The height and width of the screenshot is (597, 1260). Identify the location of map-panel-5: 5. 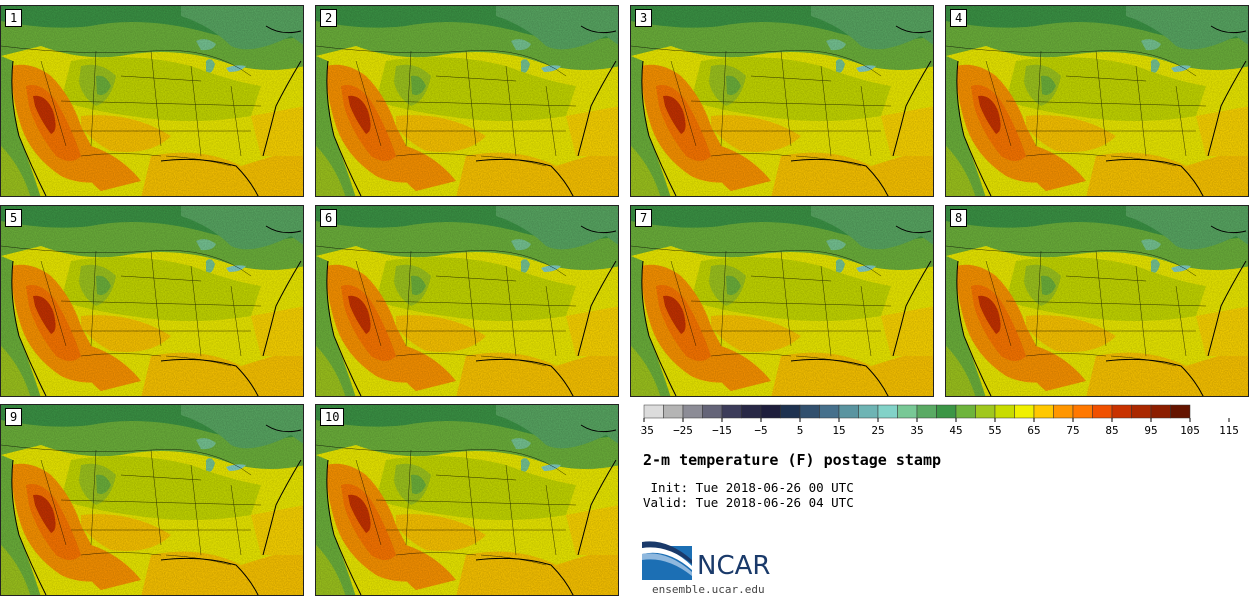
(152, 301).